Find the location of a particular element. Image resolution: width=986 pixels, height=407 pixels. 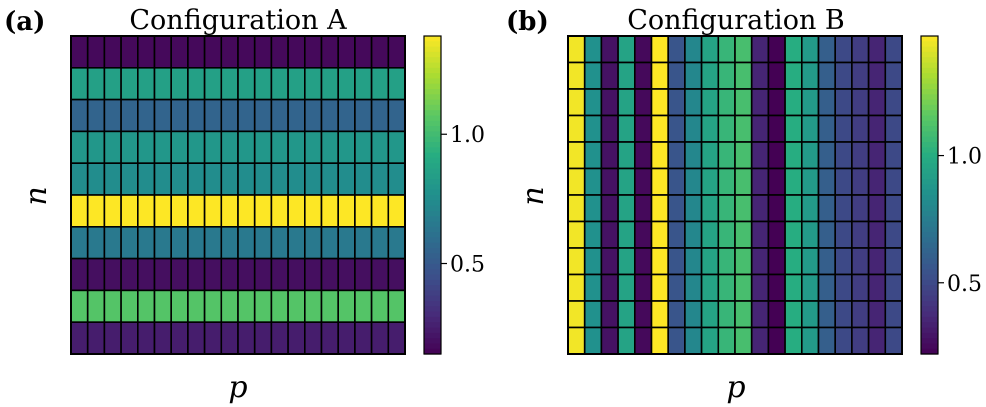

panel-a-xlabel: p is located at coordinates (237, 387).